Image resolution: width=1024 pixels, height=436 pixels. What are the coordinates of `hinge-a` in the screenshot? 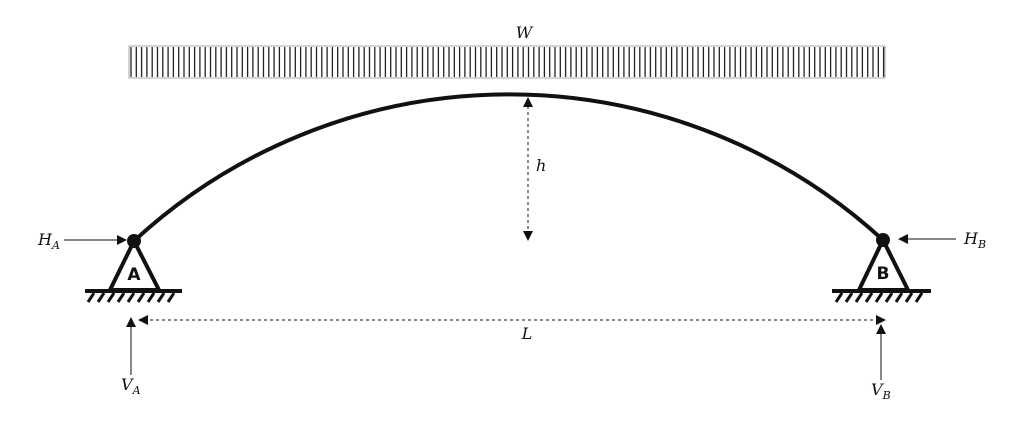 It's located at (134, 241).